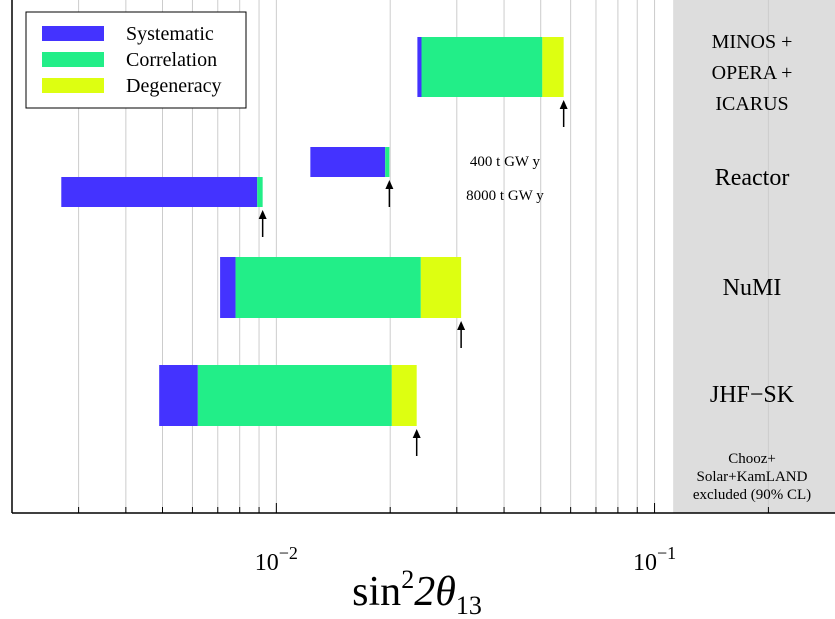 Image resolution: width=835 pixels, height=619 pixels. I want to click on bar-note: 8000 t GW y, so click(505, 196).